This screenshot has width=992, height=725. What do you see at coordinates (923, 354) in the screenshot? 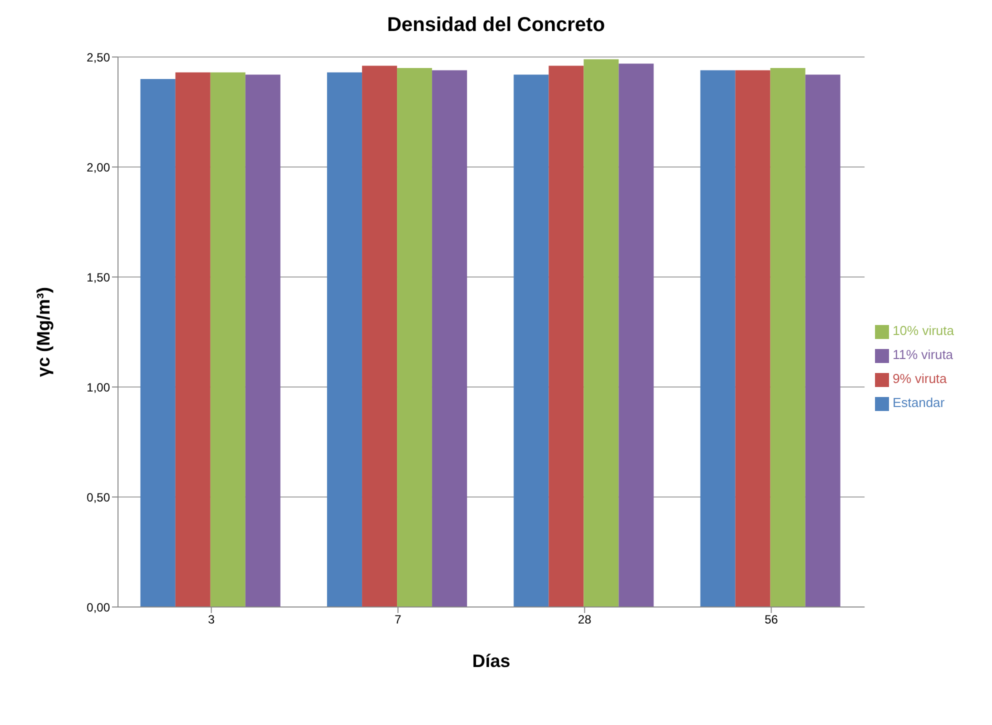
I see `legend-label: 11% viruta` at bounding box center [923, 354].